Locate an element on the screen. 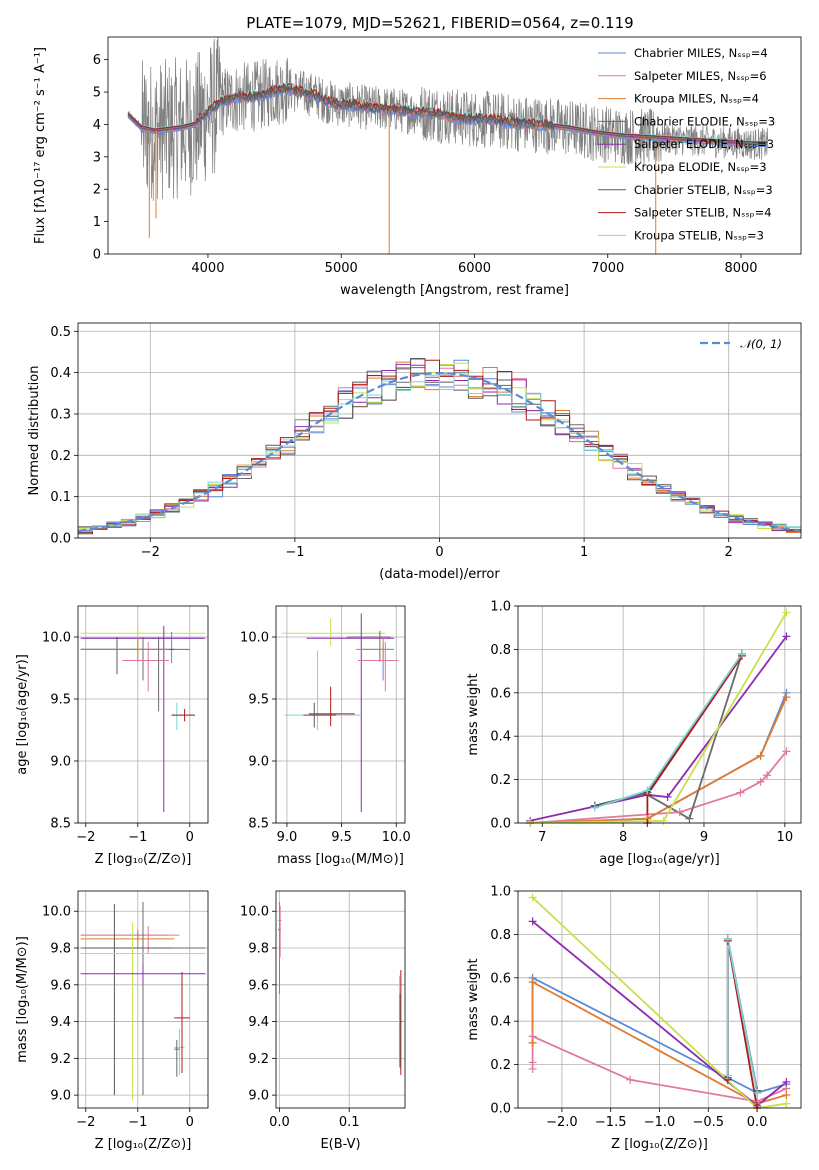  y-tick-label: 0.6 is located at coordinates (500, 978).